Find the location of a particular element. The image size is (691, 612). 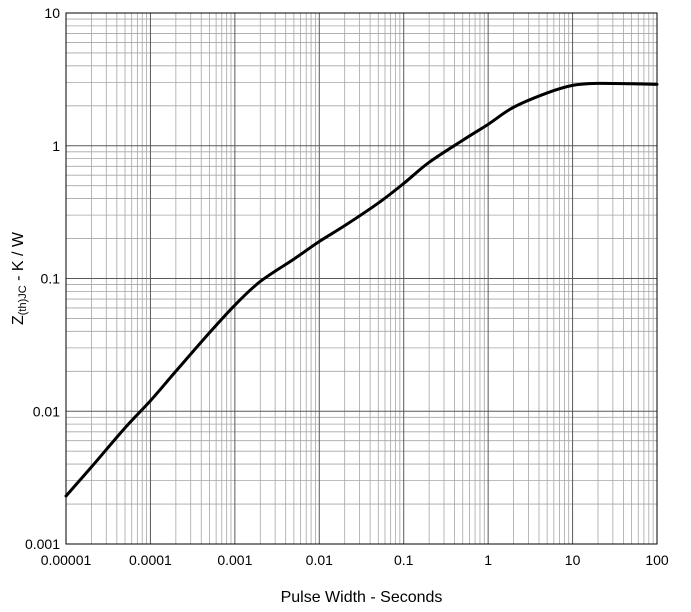

y-tick-label: 10 is located at coordinates (52, 13).